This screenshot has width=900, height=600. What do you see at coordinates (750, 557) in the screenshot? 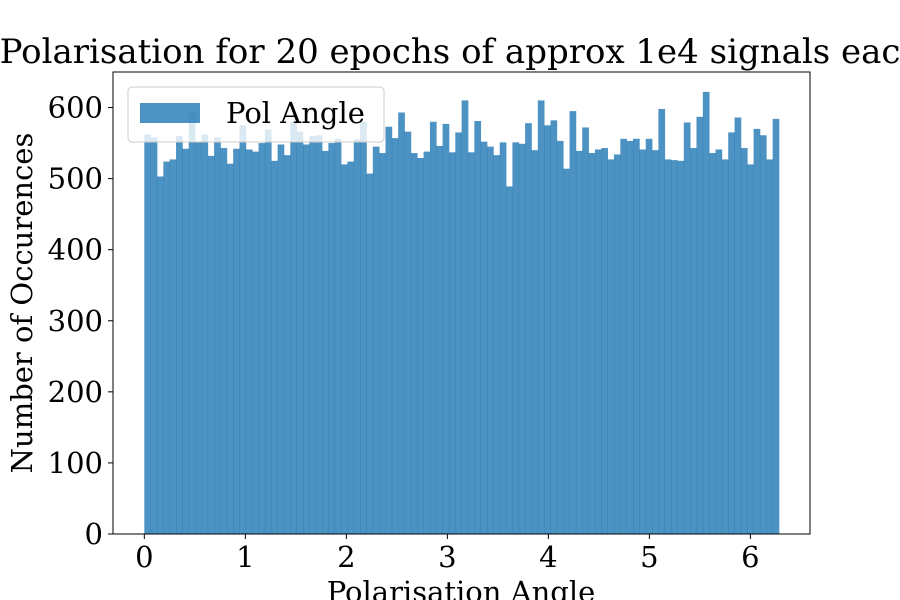
I see `x-tick-label: 6` at bounding box center [750, 557].